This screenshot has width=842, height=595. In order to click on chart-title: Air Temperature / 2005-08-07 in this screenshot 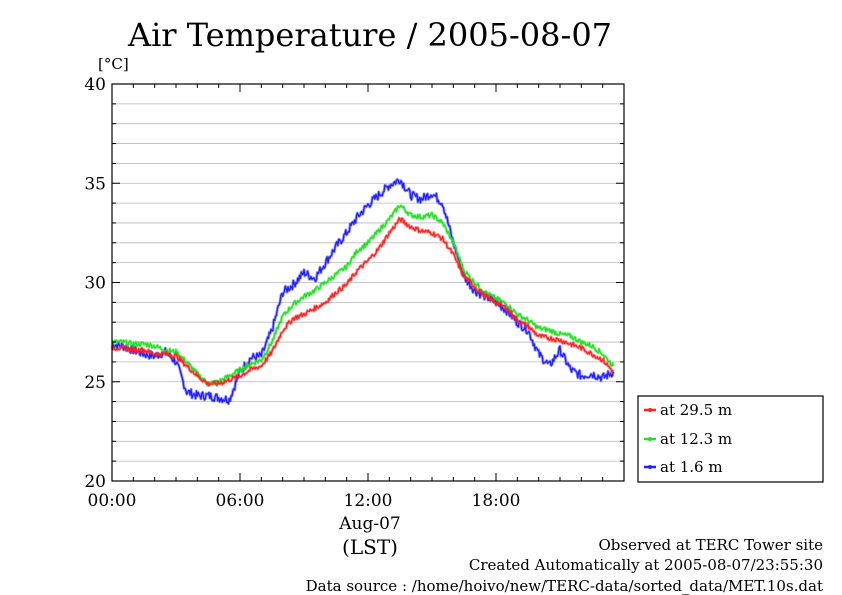, I will do `click(369, 35)`.